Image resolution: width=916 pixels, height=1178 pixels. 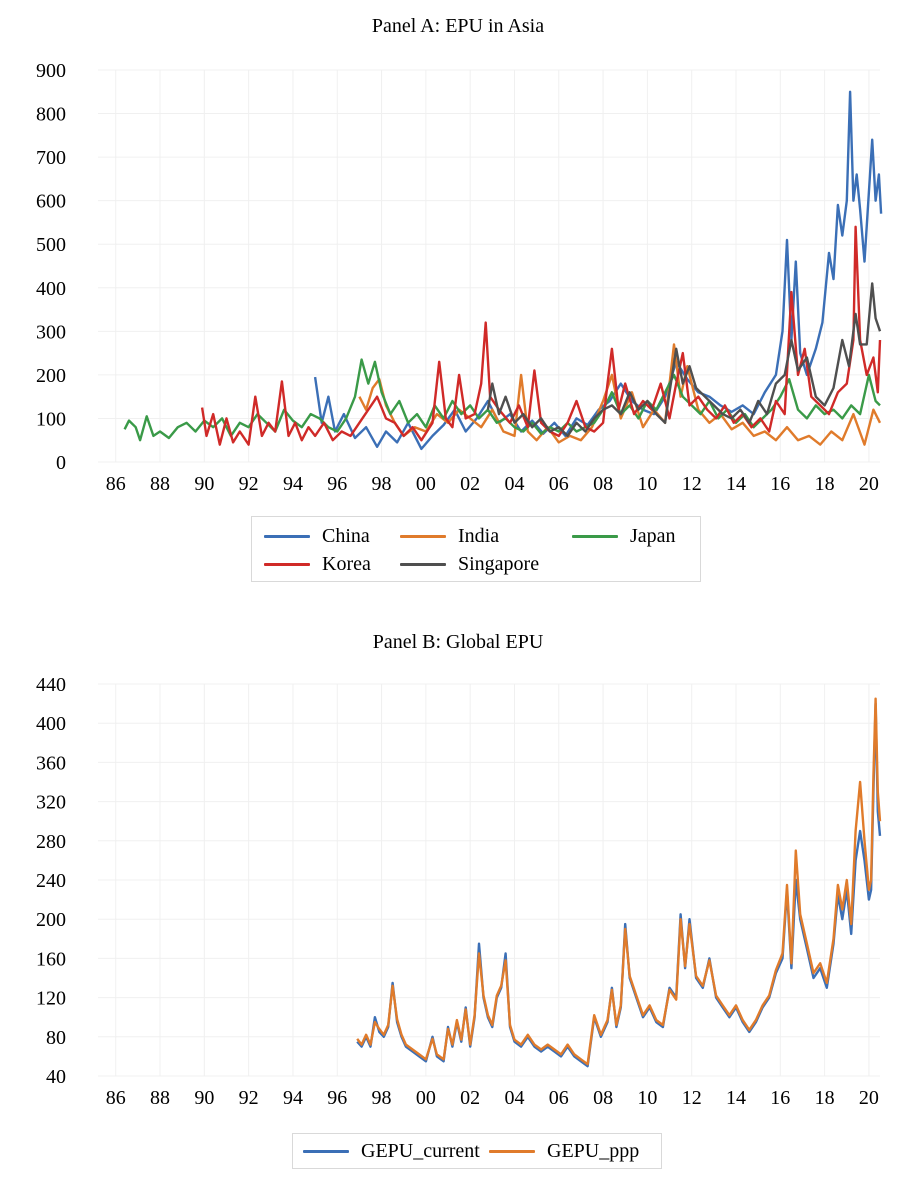 I want to click on panel-a-series-japan, so click(x=502, y=400).